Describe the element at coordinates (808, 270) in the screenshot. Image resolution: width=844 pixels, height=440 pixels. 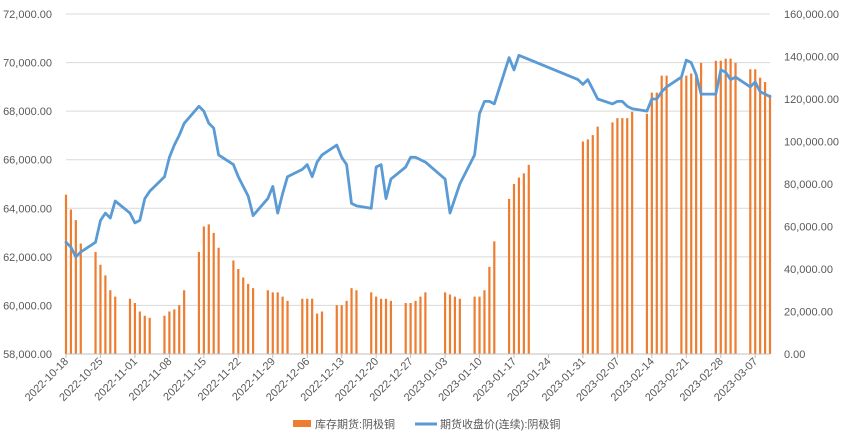
I see `right-axis-tick-label: 40,000.00` at that location.